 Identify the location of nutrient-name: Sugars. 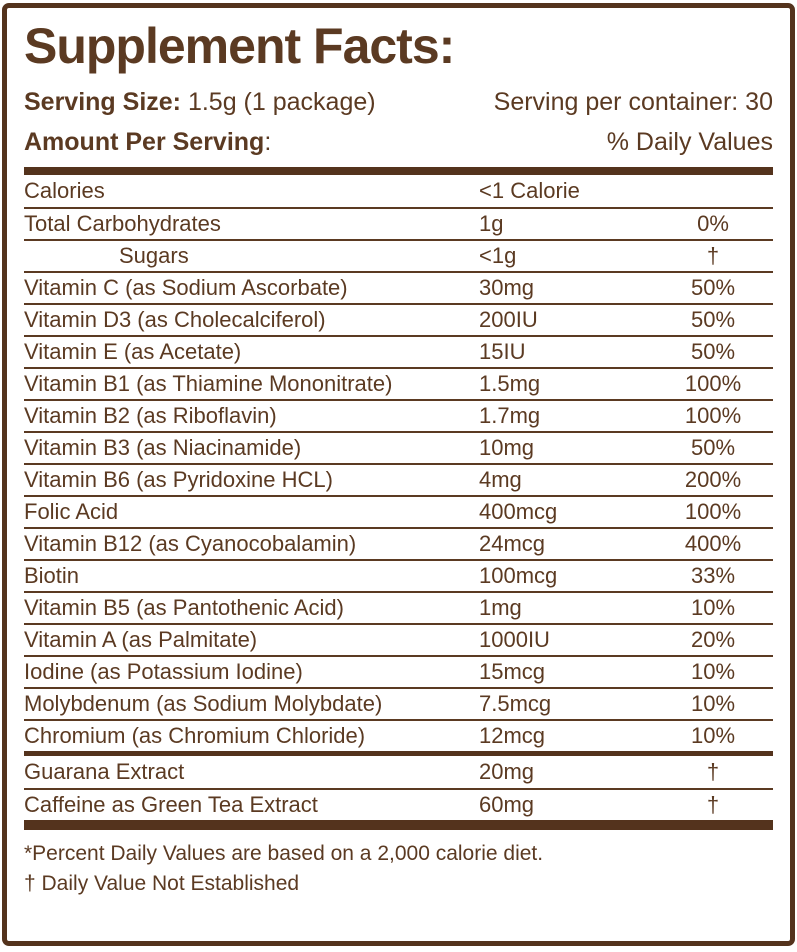
(154, 255).